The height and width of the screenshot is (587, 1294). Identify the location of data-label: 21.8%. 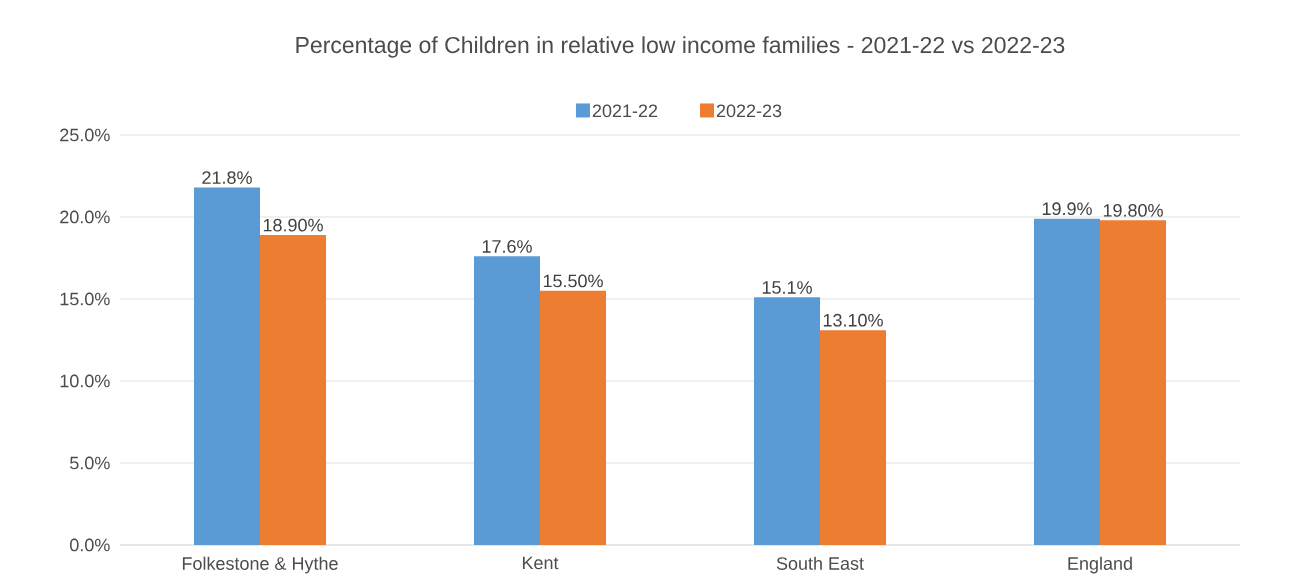
(227, 177).